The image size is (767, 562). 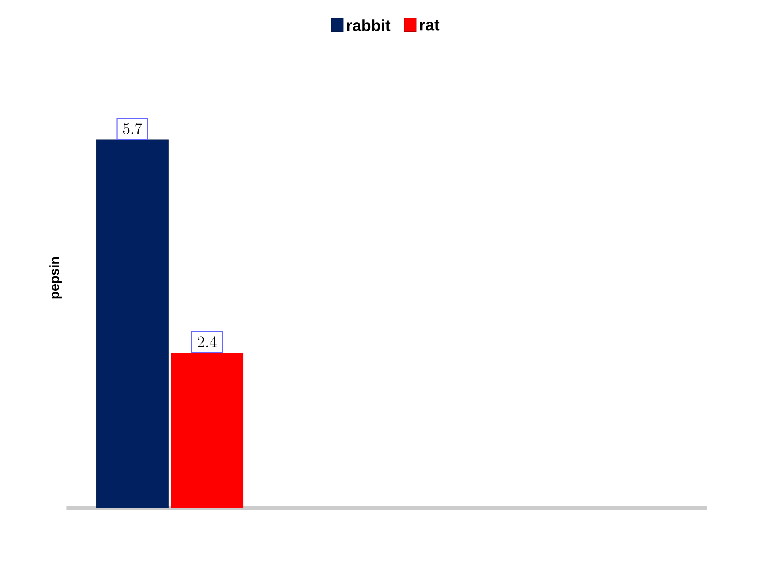 I want to click on y-axis-title: pepsin, so click(x=56, y=278).